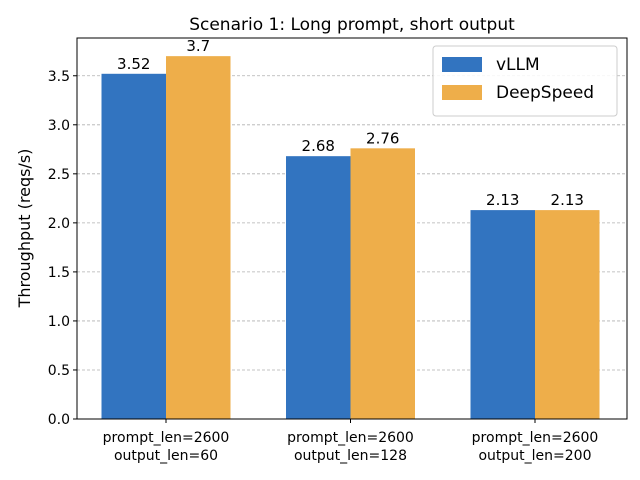 Image resolution: width=640 pixels, height=480 pixels. What do you see at coordinates (352, 25) in the screenshot?
I see `chart-title: Scenario 1: Long prompt, short output` at bounding box center [352, 25].